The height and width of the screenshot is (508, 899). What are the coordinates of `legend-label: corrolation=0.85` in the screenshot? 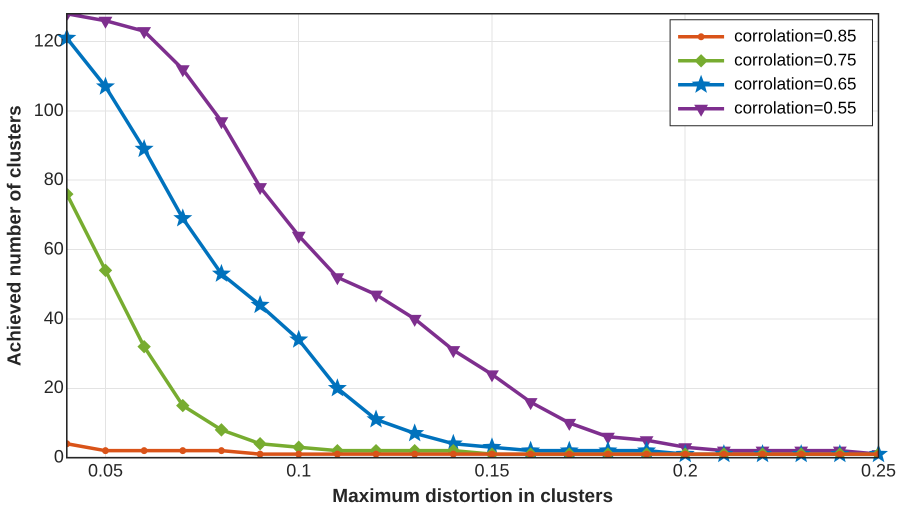 It's located at (795, 36).